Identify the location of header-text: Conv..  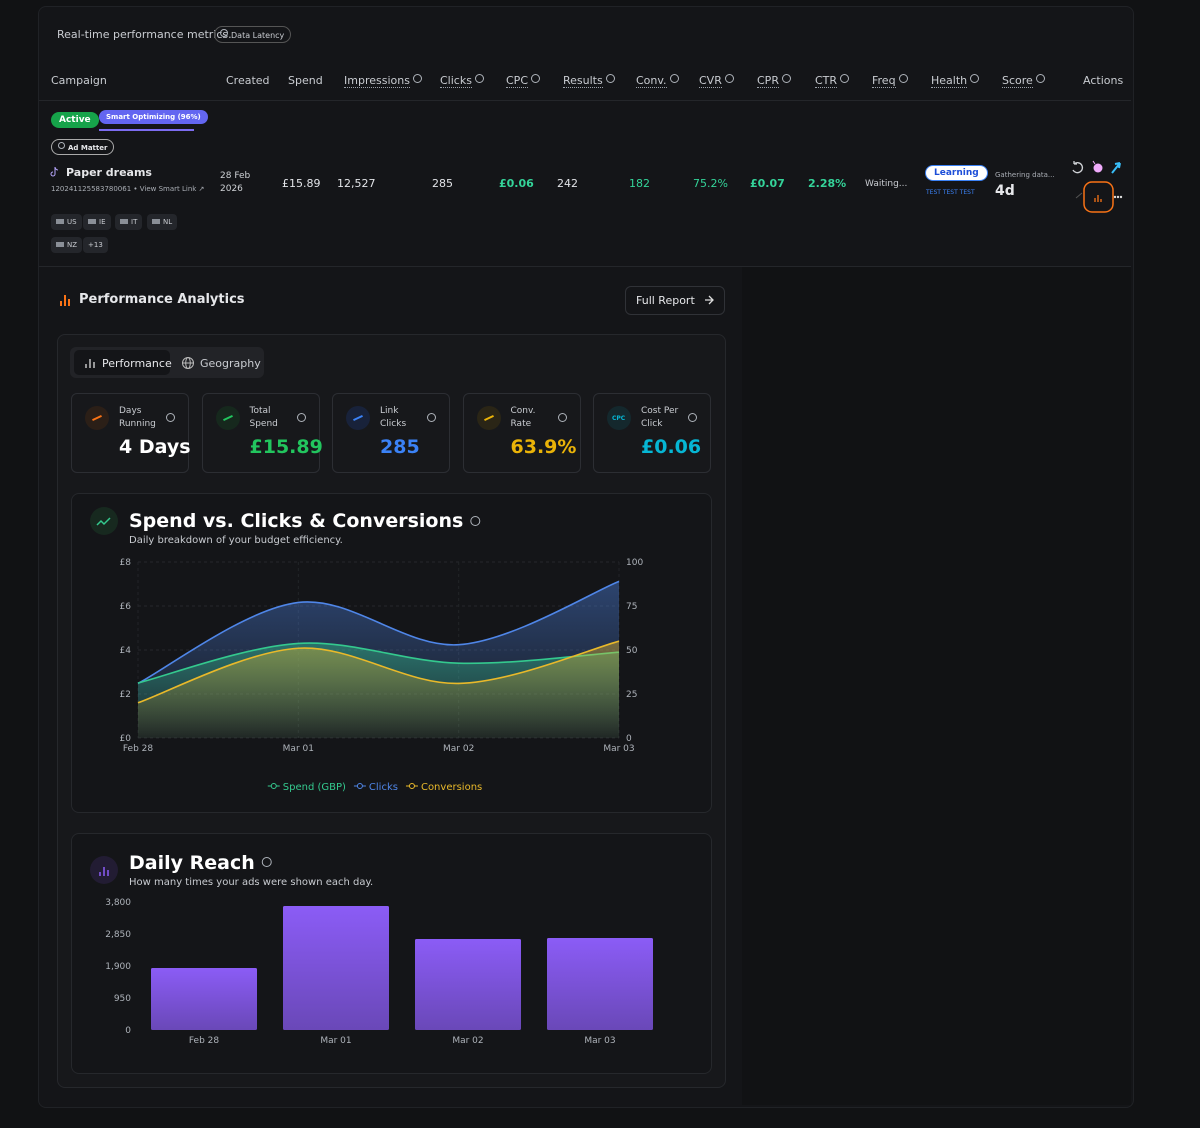
(651, 81).